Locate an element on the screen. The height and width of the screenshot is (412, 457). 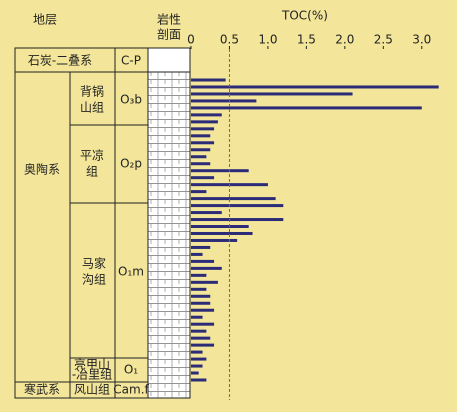
x-tick-label: 3.0 is located at coordinates (421, 40).